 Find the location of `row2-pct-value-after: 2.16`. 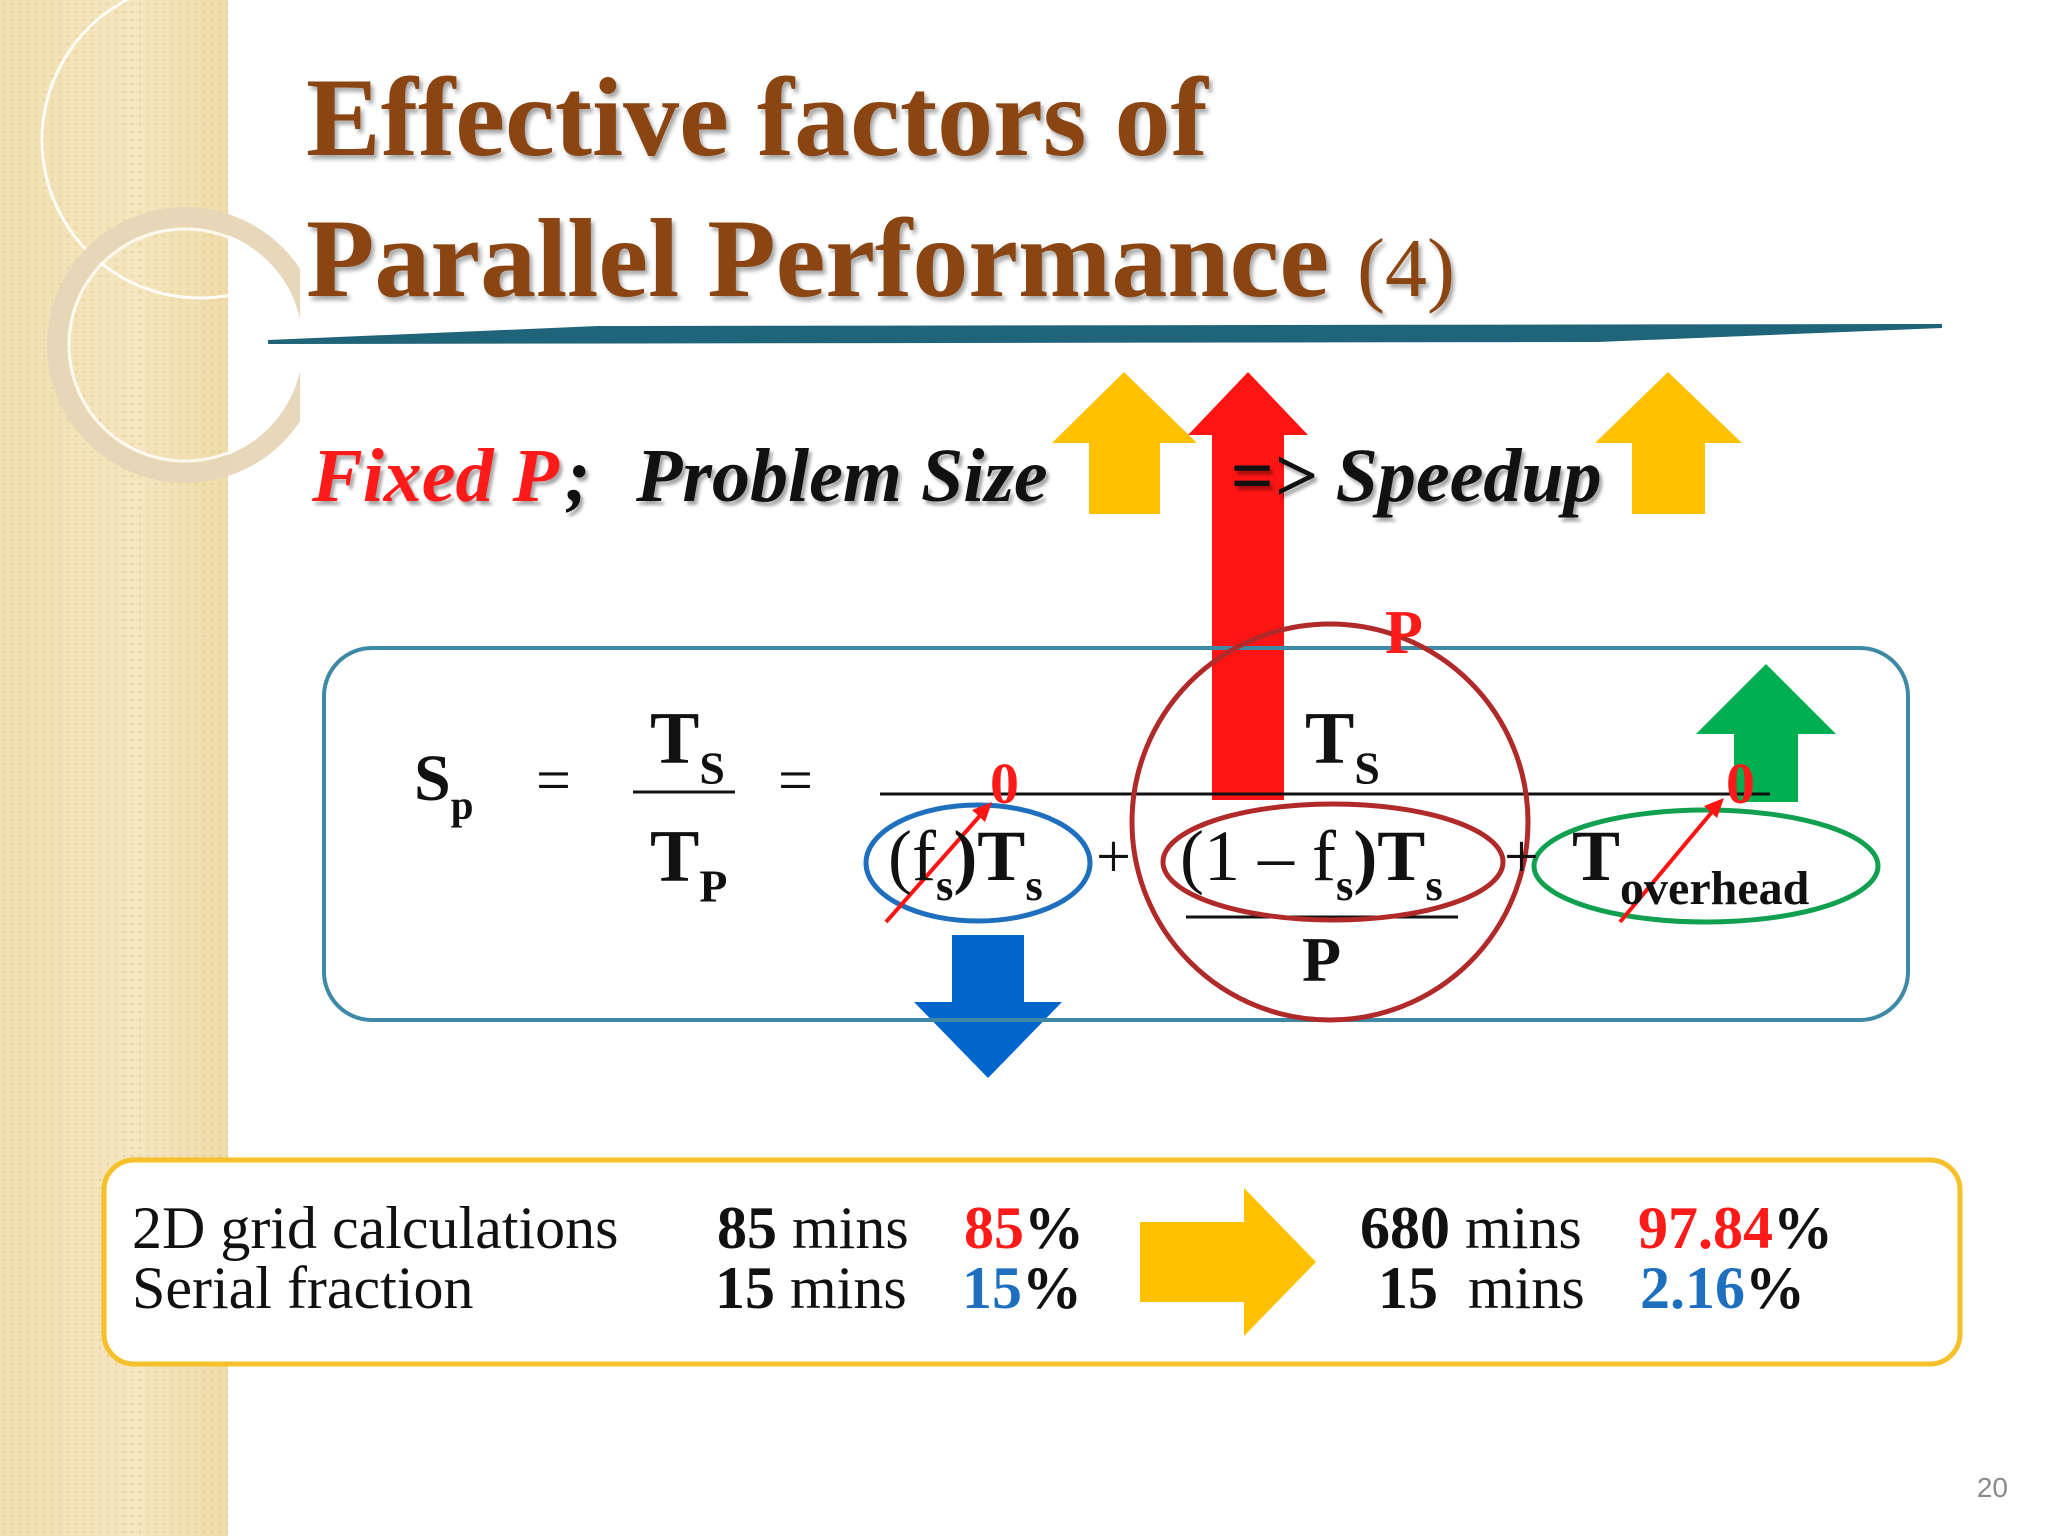

row2-pct-value-after: 2.16 is located at coordinates (1692, 1288).